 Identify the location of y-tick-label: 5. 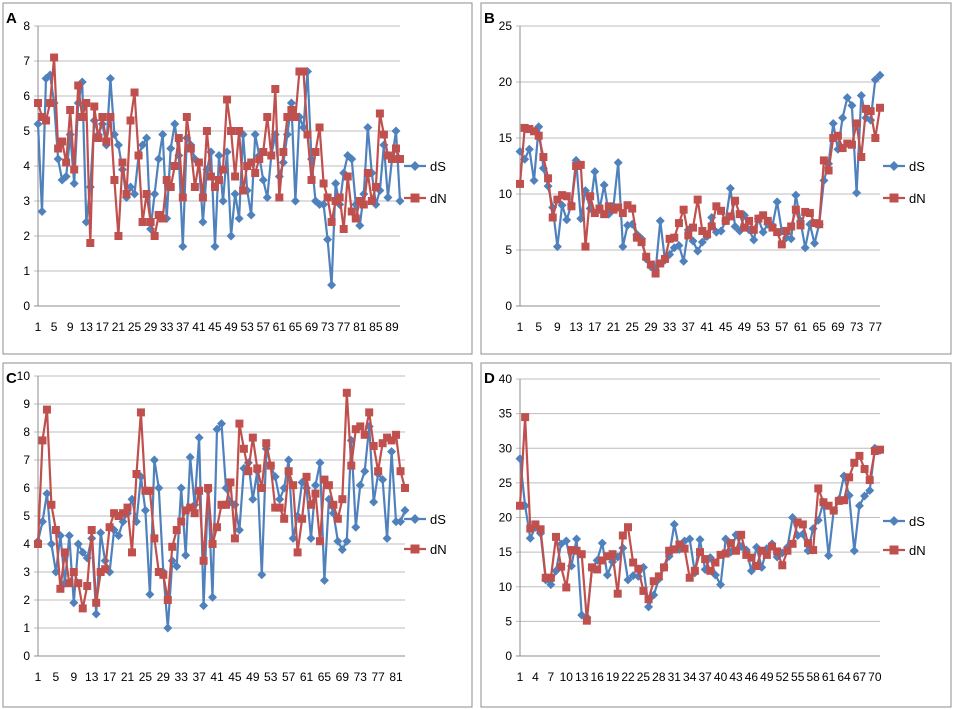
(26, 516).